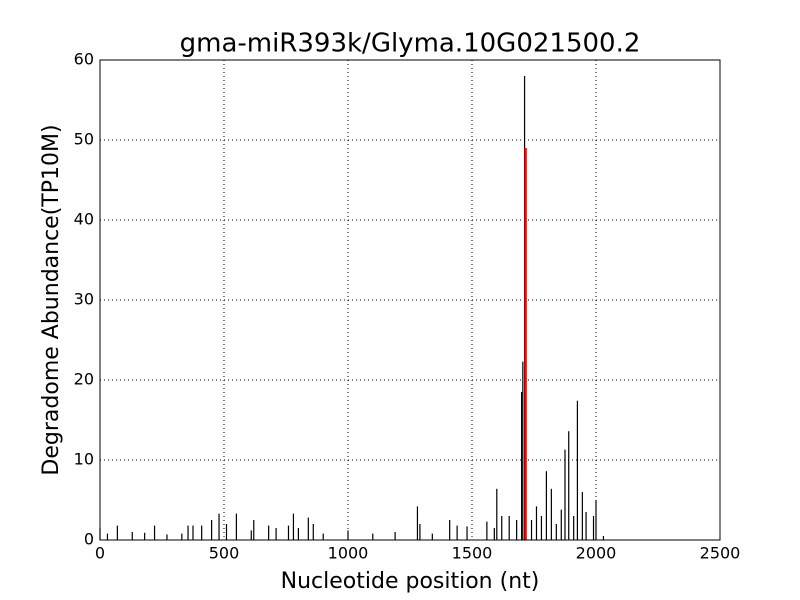  What do you see at coordinates (89, 539) in the screenshot?
I see `y-tick-label: 0` at bounding box center [89, 539].